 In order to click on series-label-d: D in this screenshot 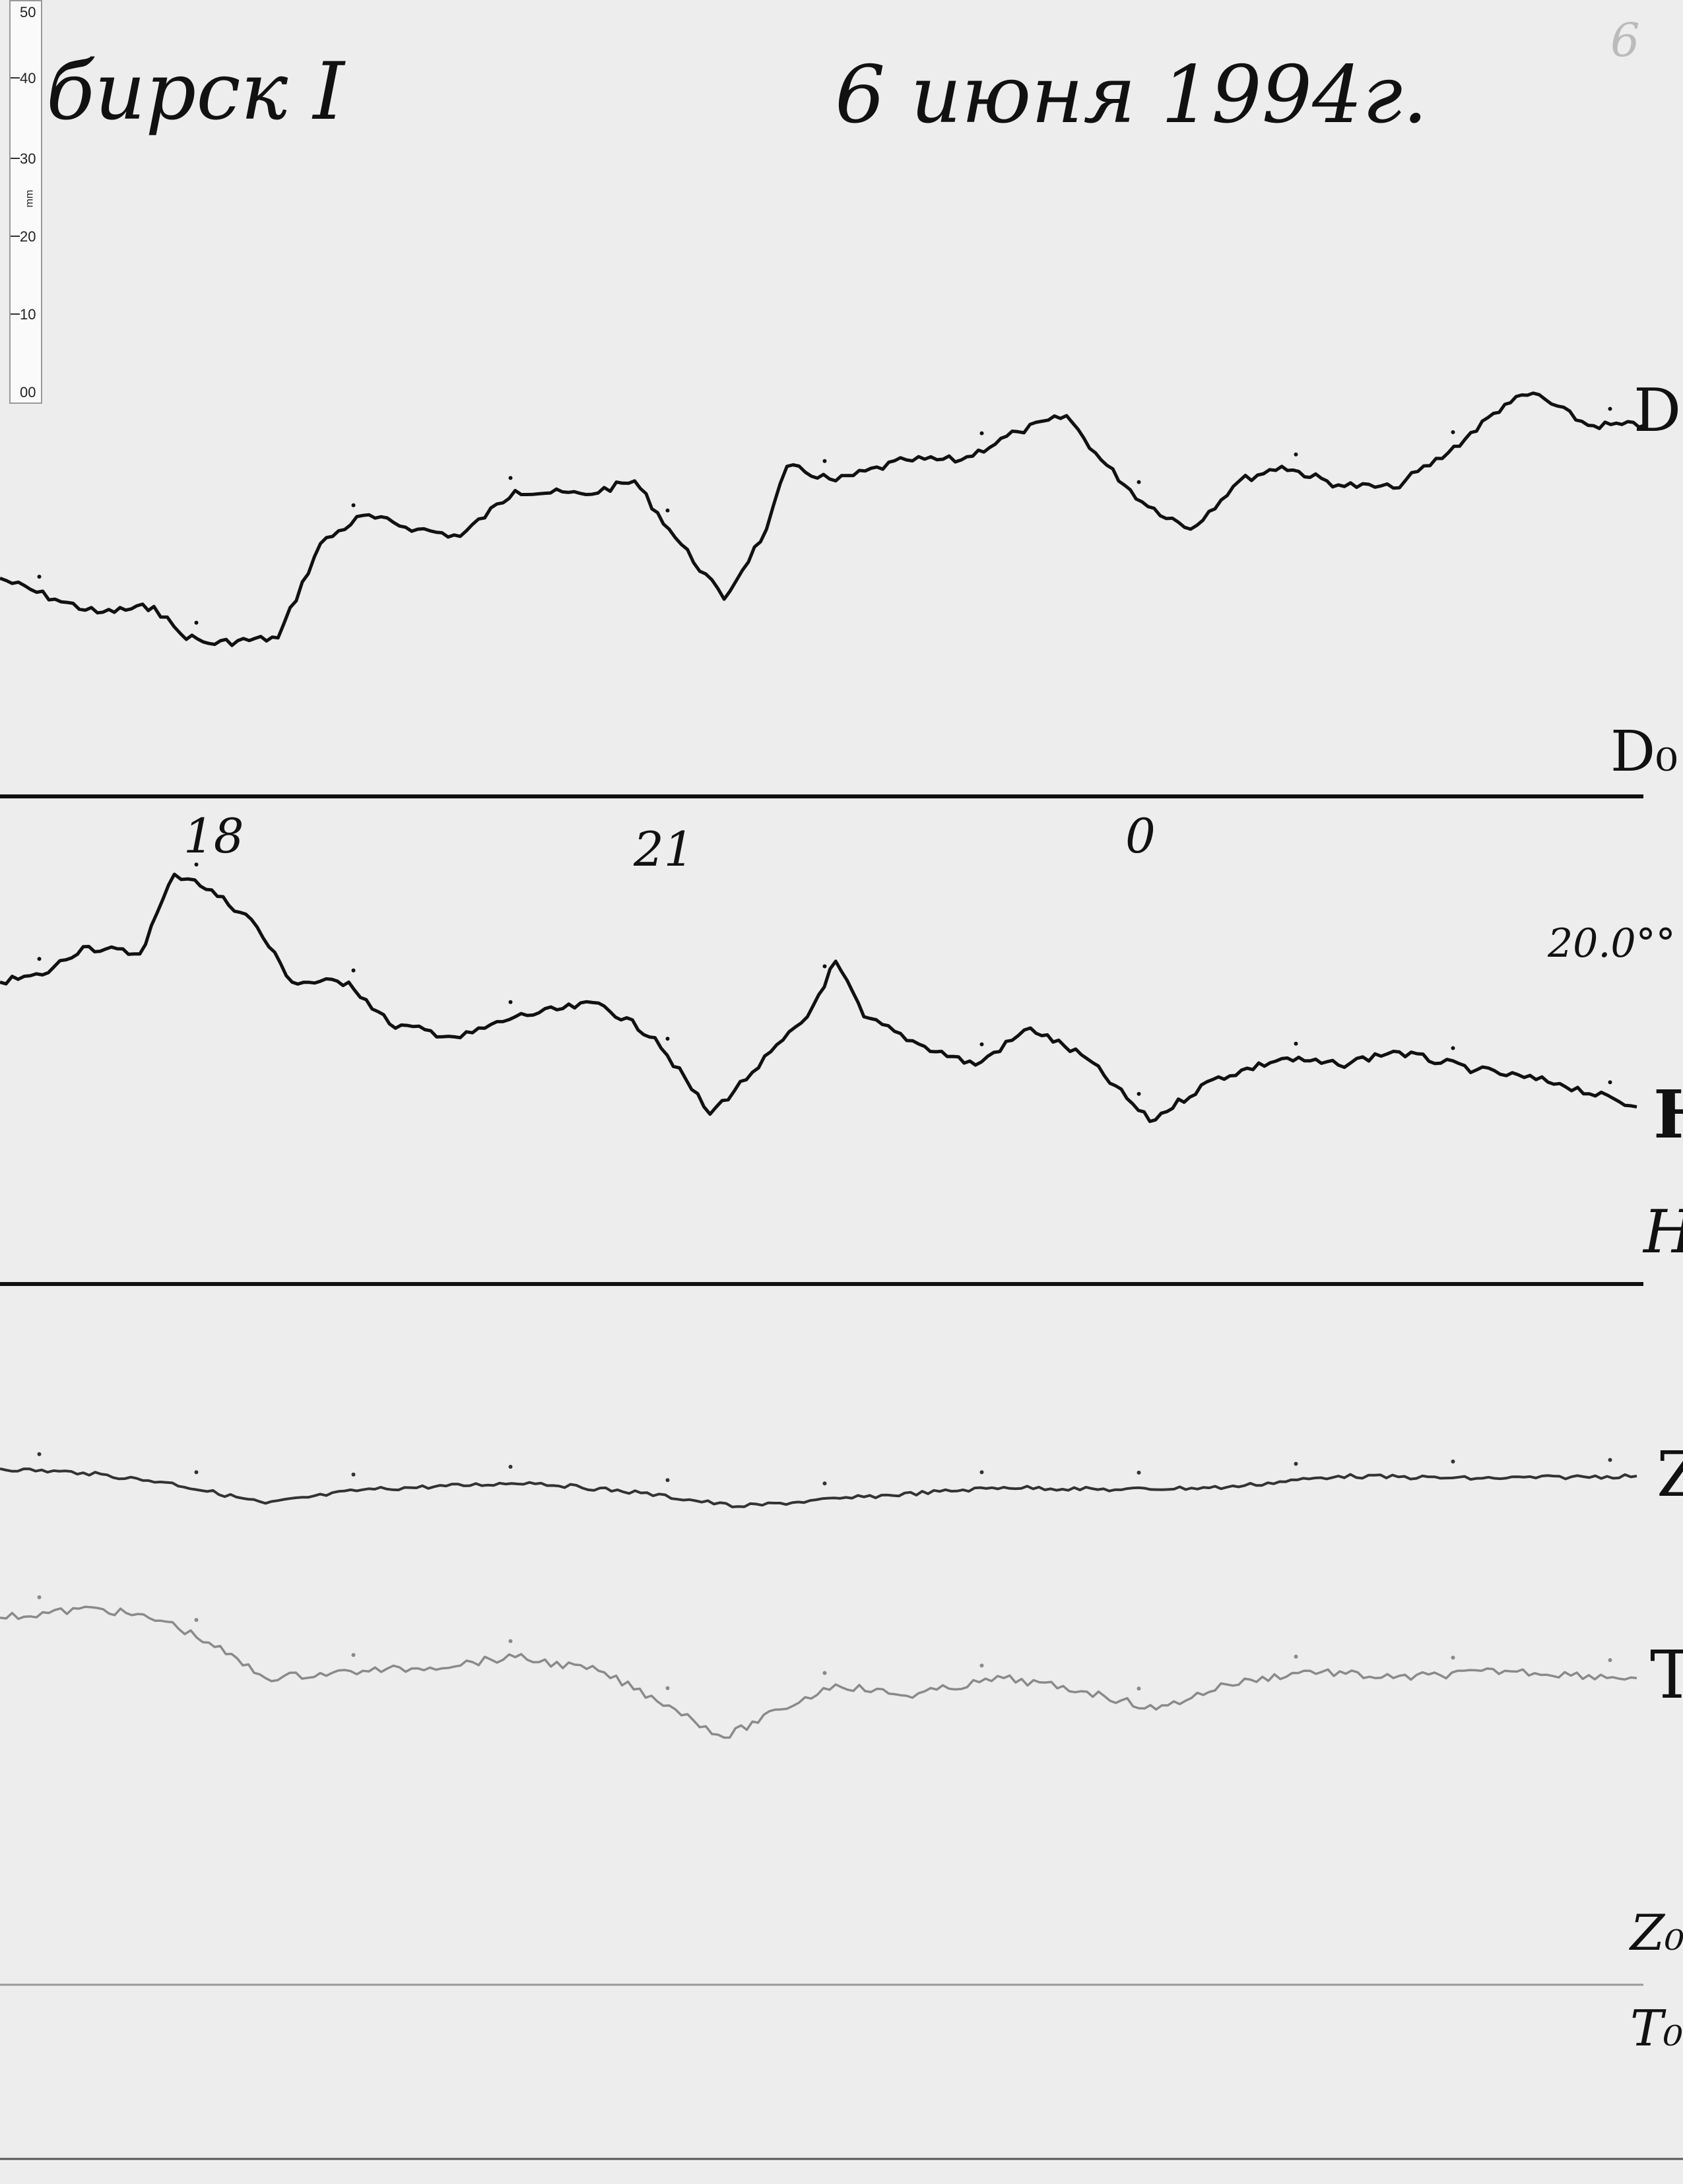, I will do `click(1658, 410)`.